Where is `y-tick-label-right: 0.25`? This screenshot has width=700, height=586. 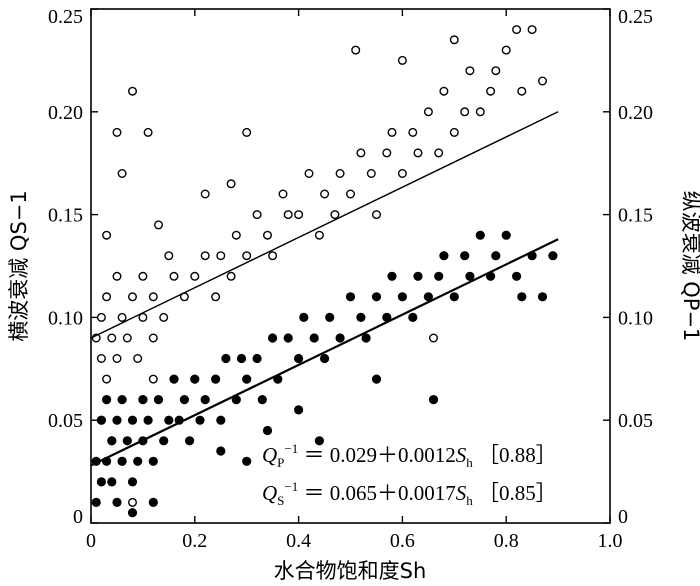
y-tick-label-right: 0.25 is located at coordinates (635, 17).